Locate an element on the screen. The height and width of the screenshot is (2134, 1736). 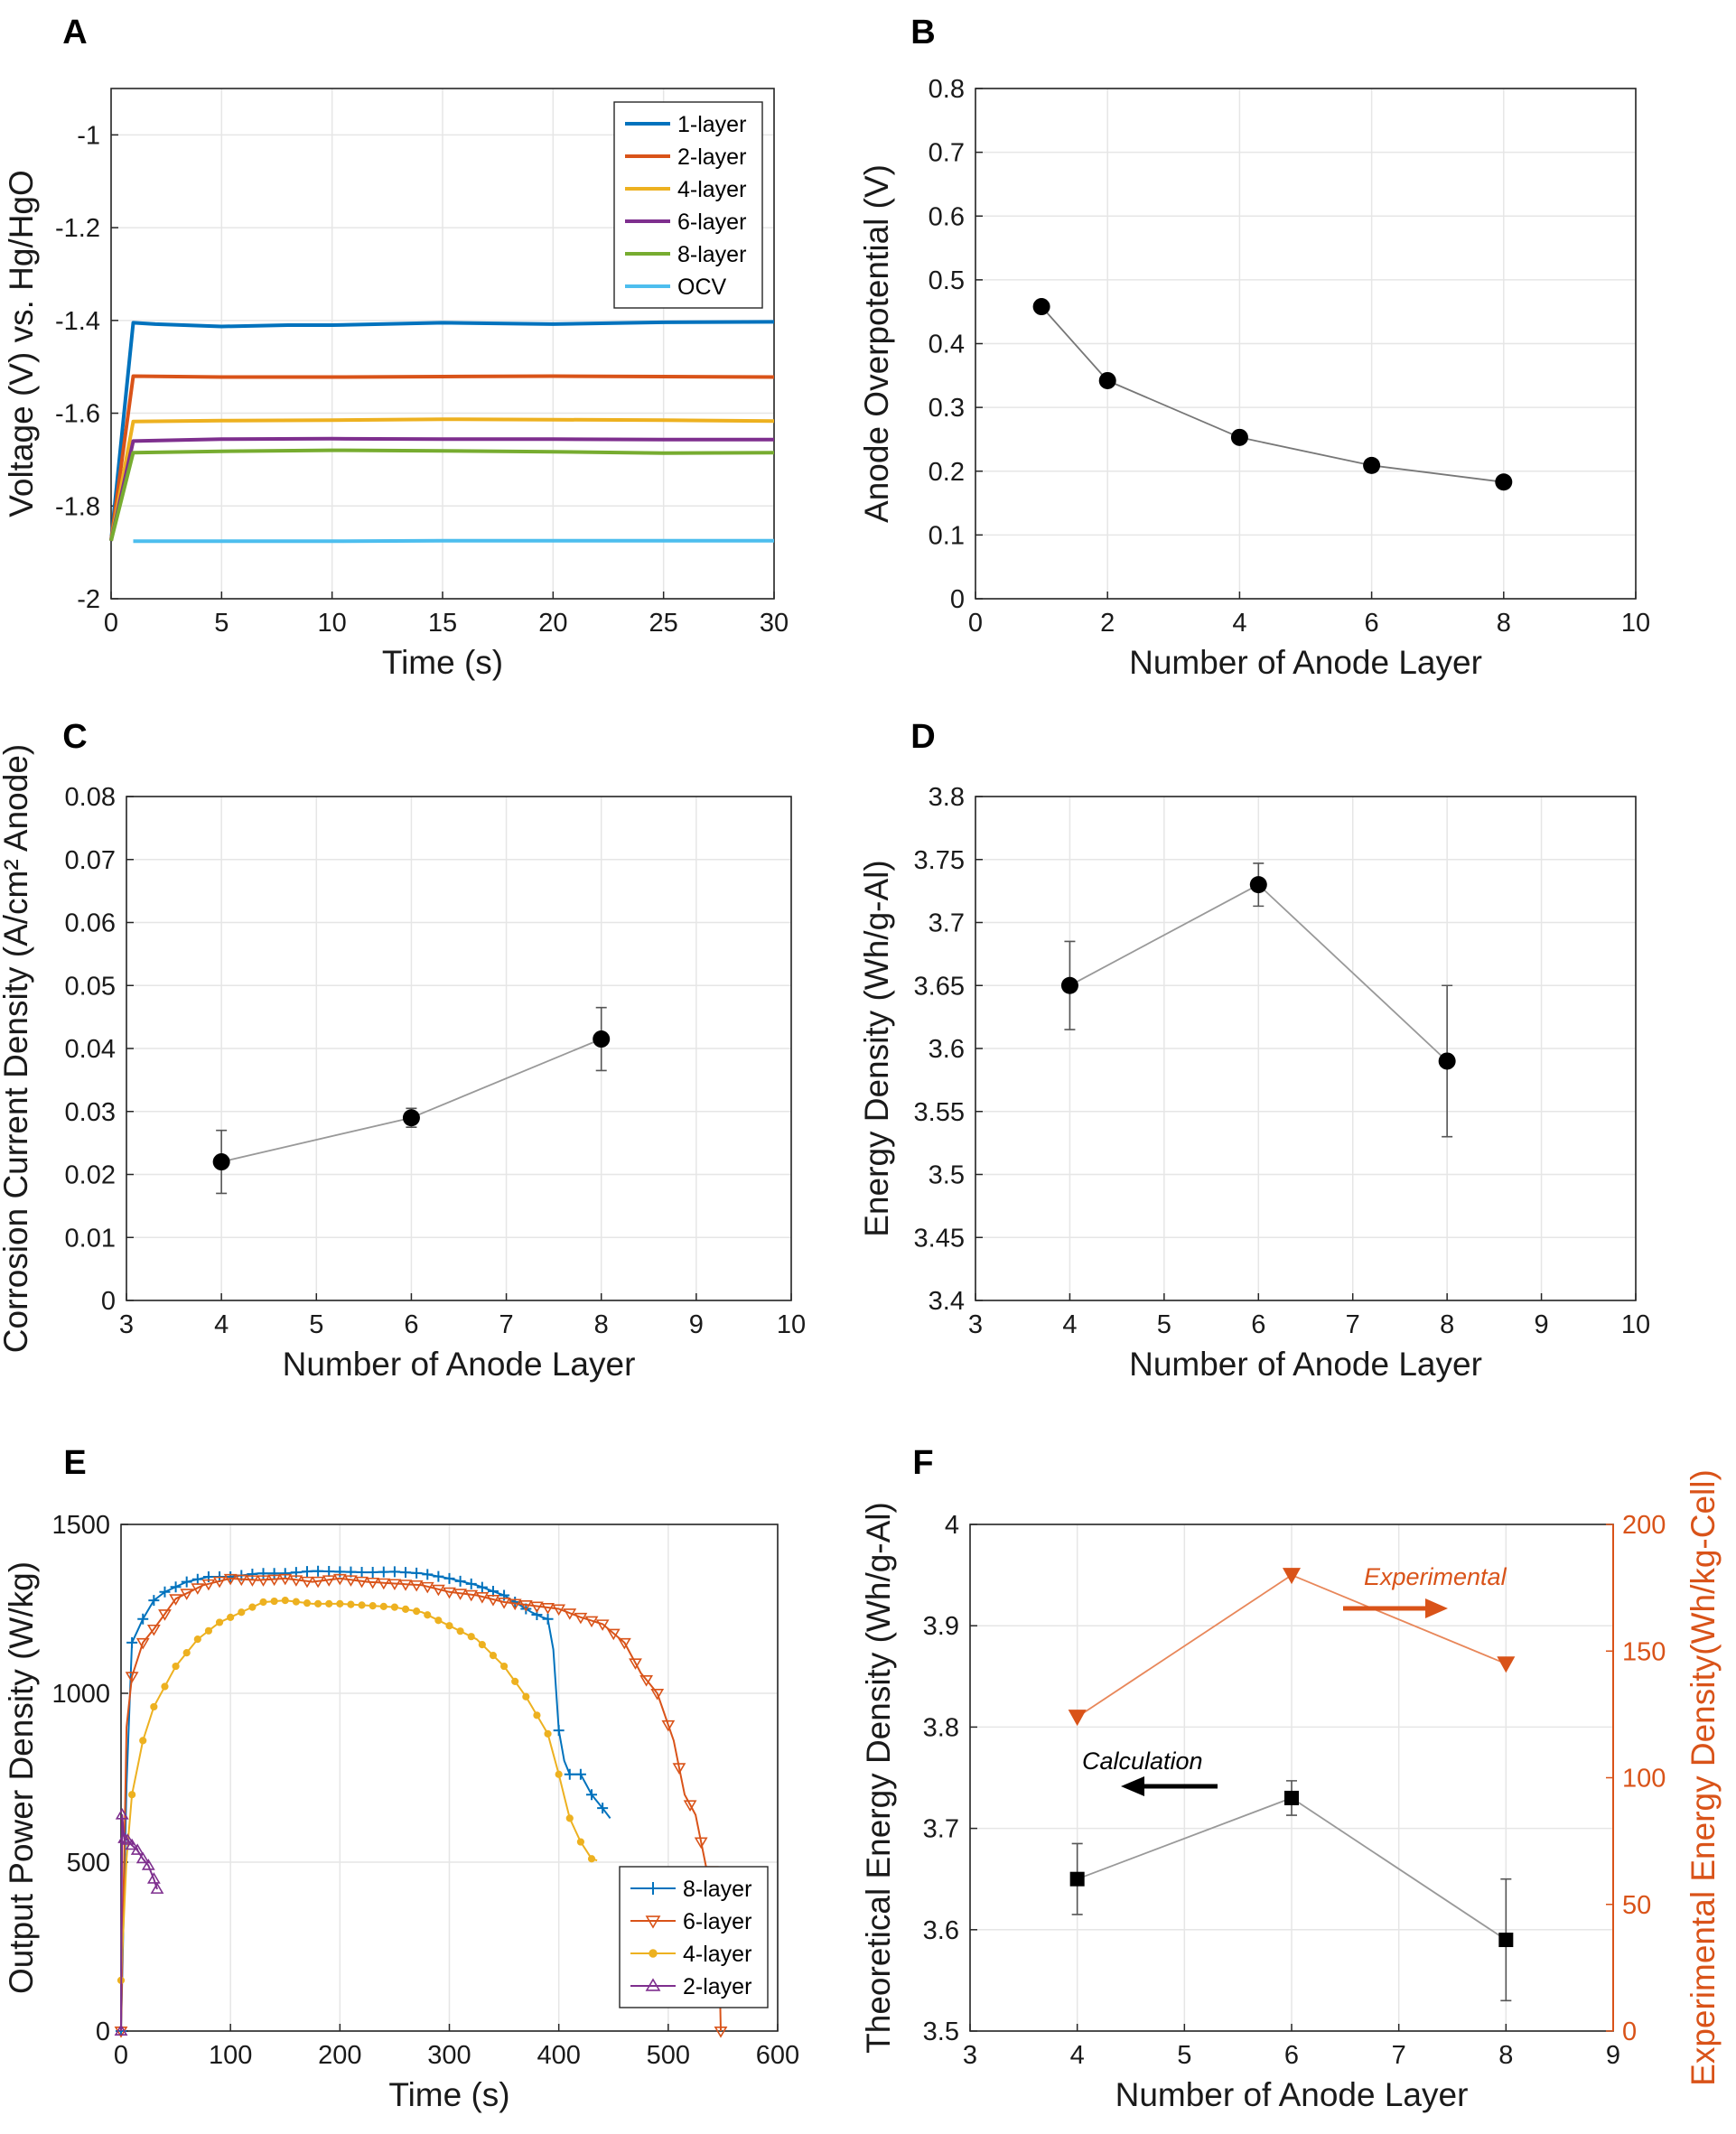
arrow-calculation-head is located at coordinates (1132, 1786).